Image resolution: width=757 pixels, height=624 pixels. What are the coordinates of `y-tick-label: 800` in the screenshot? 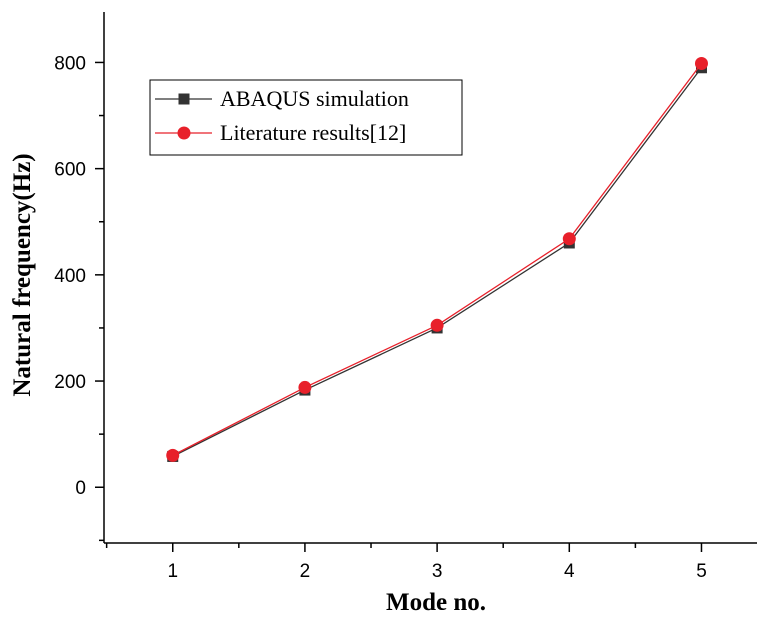 It's located at (70, 63).